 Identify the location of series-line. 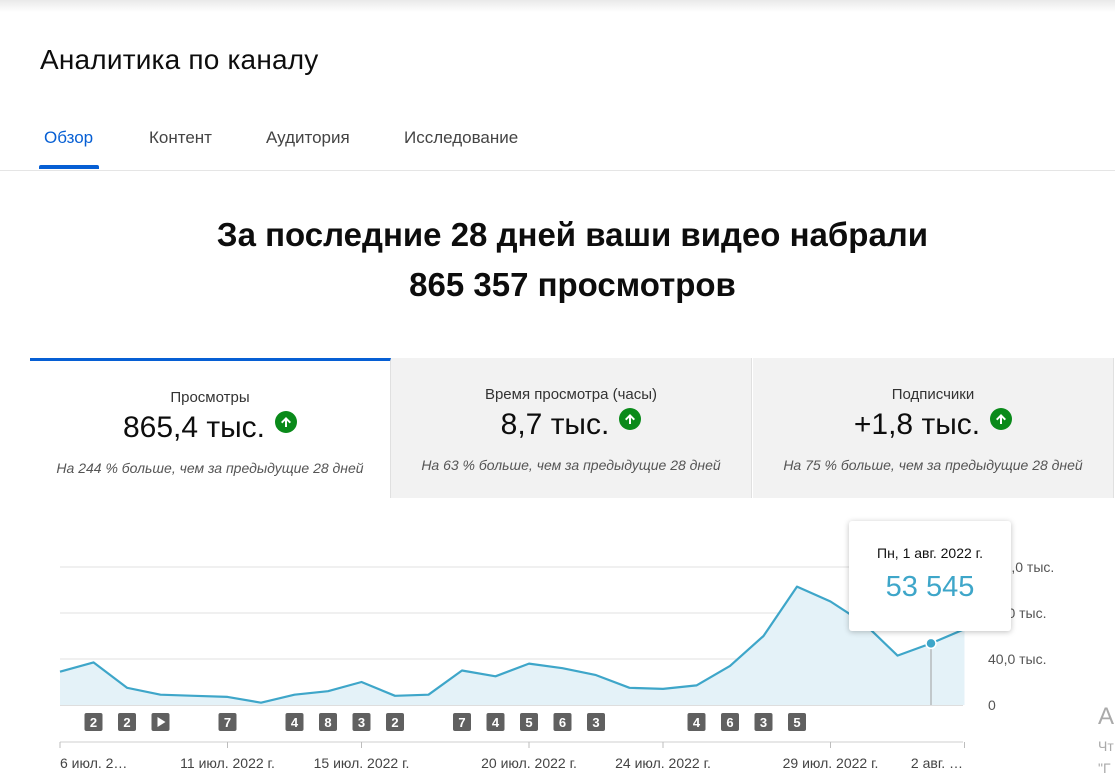
(512, 644).